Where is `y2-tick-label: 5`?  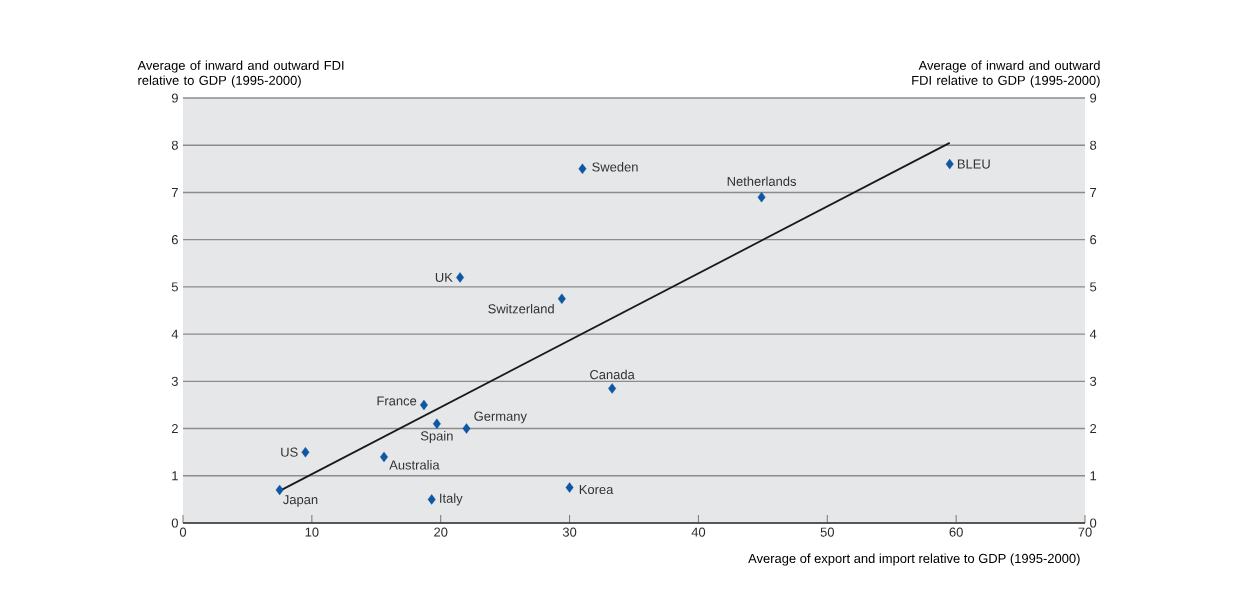
y2-tick-label: 5 is located at coordinates (1093, 287).